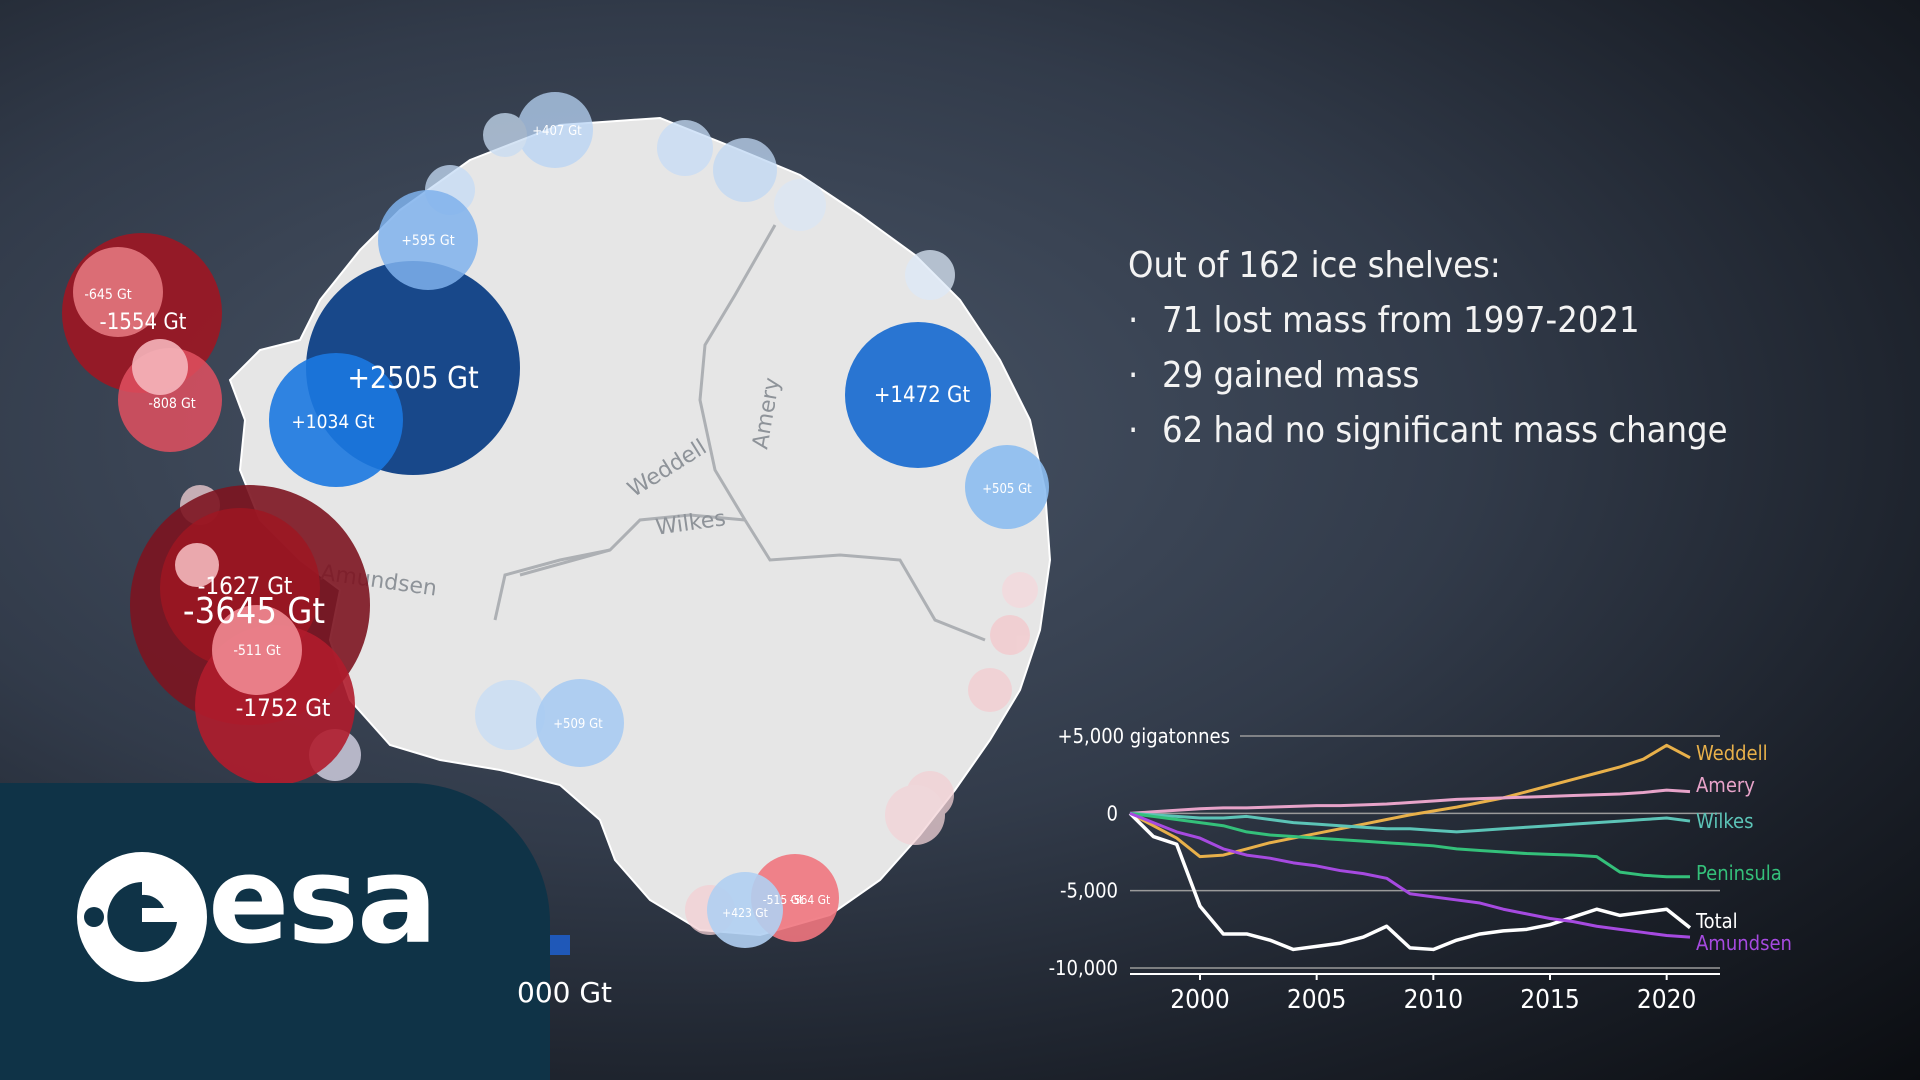 The width and height of the screenshot is (1920, 1080). Describe the element at coordinates (1434, 1000) in the screenshot. I see `x-tick-label: 2010` at that location.